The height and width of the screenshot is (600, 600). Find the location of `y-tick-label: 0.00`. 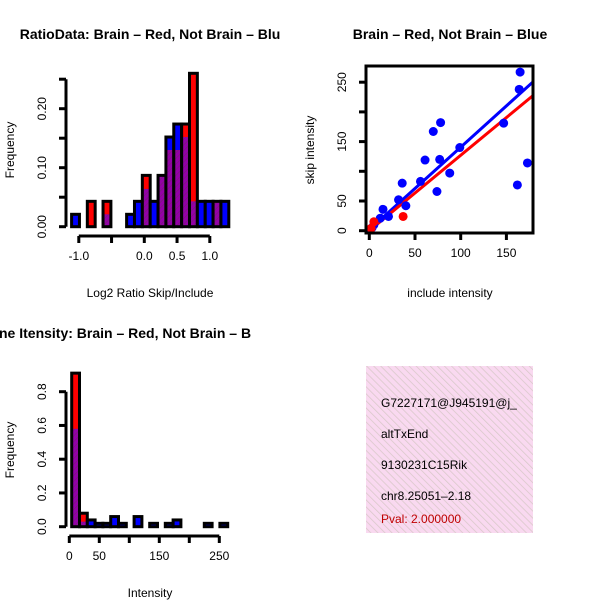

y-tick-label: 0.00 is located at coordinates (42, 227).